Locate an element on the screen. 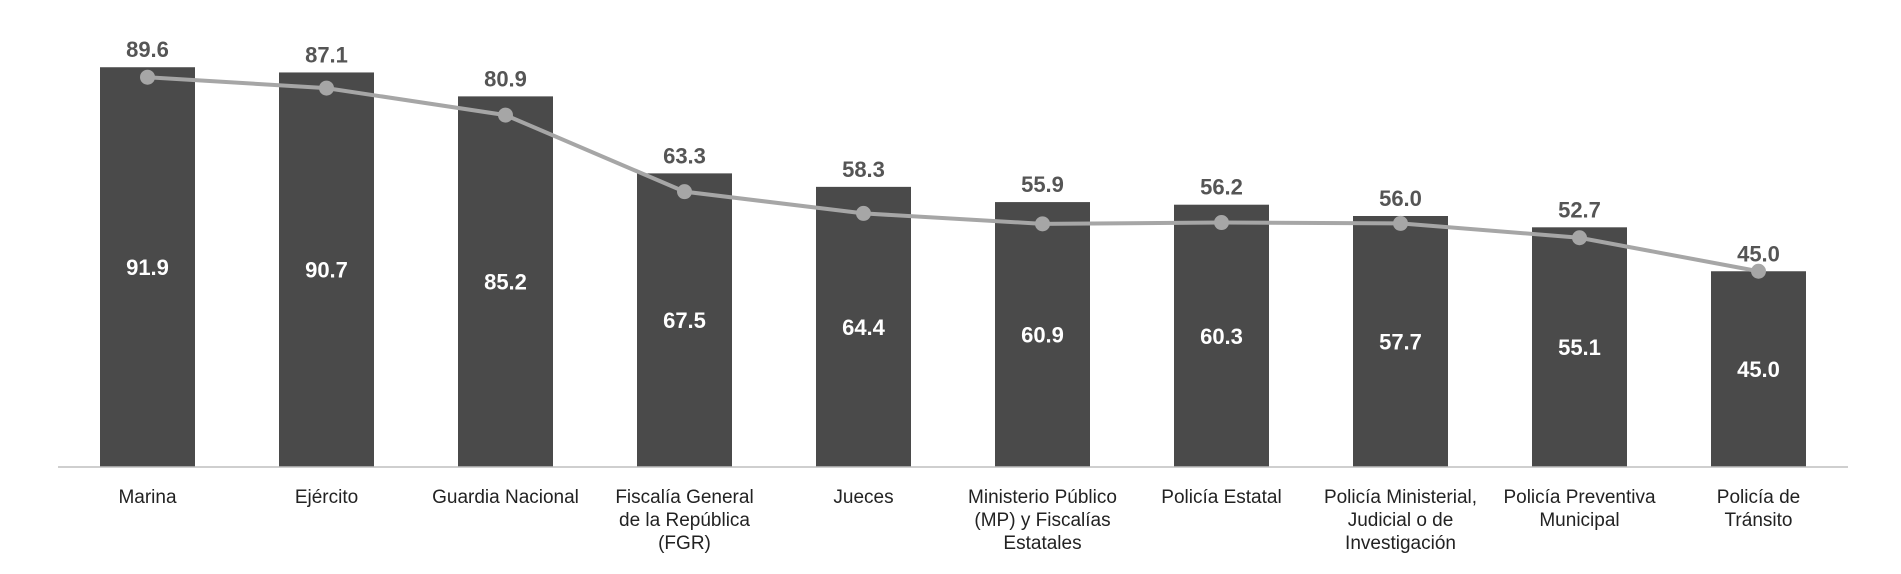  line-value-label-7: 56.0 is located at coordinates (1400, 198).